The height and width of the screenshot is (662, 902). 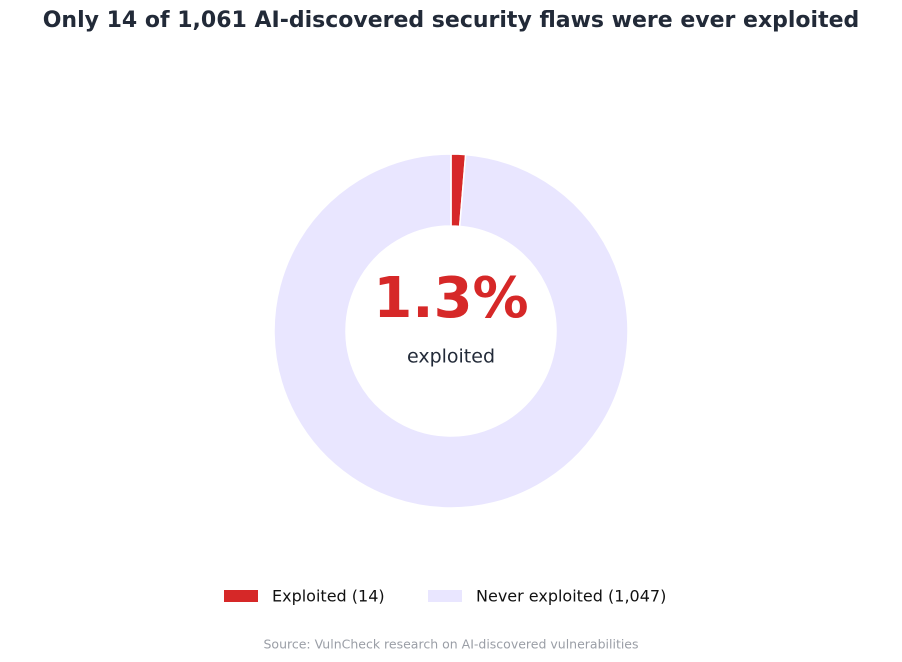 I want to click on legend: Exploited (14) Never exploited (1,047), so click(x=445, y=596).